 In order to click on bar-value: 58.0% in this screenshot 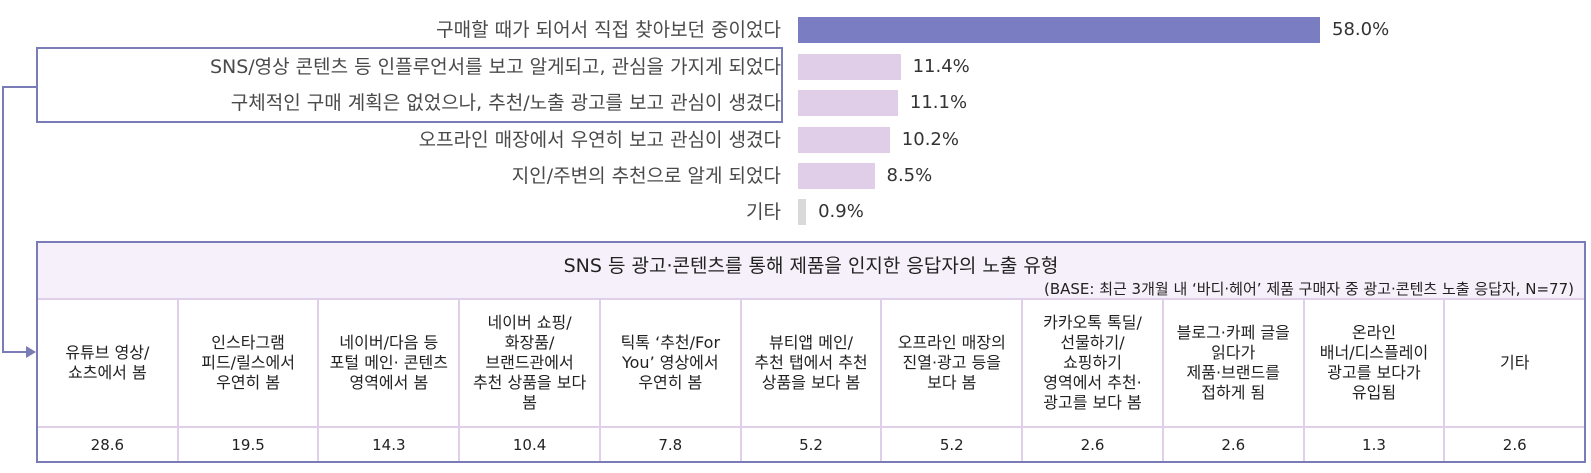, I will do `click(1361, 29)`.